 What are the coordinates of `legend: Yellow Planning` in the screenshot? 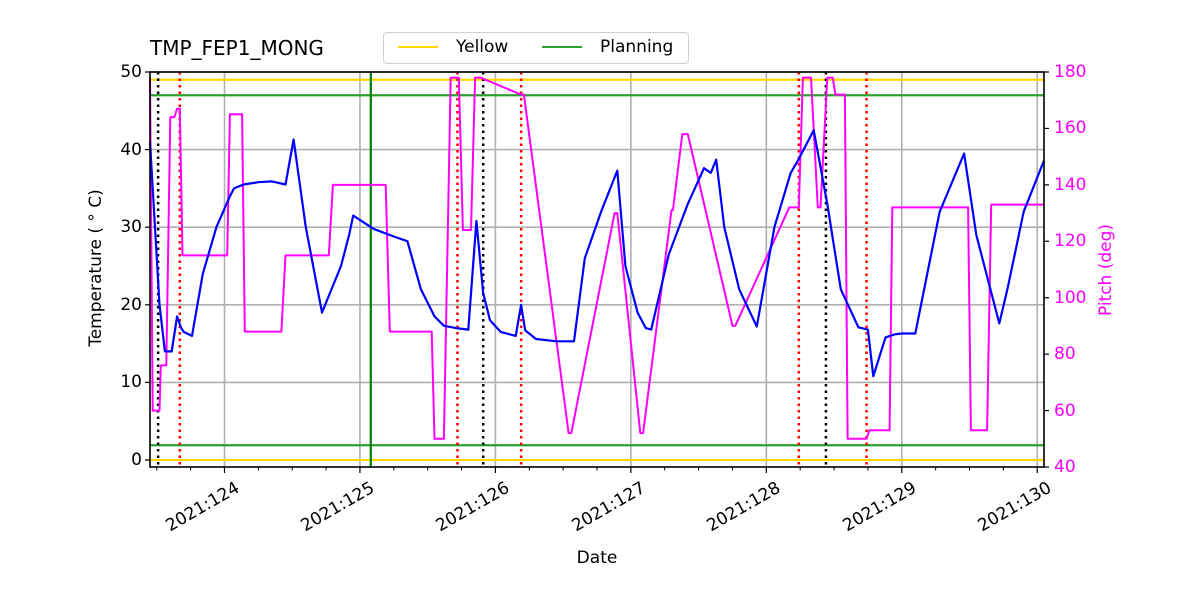 It's located at (536, 48).